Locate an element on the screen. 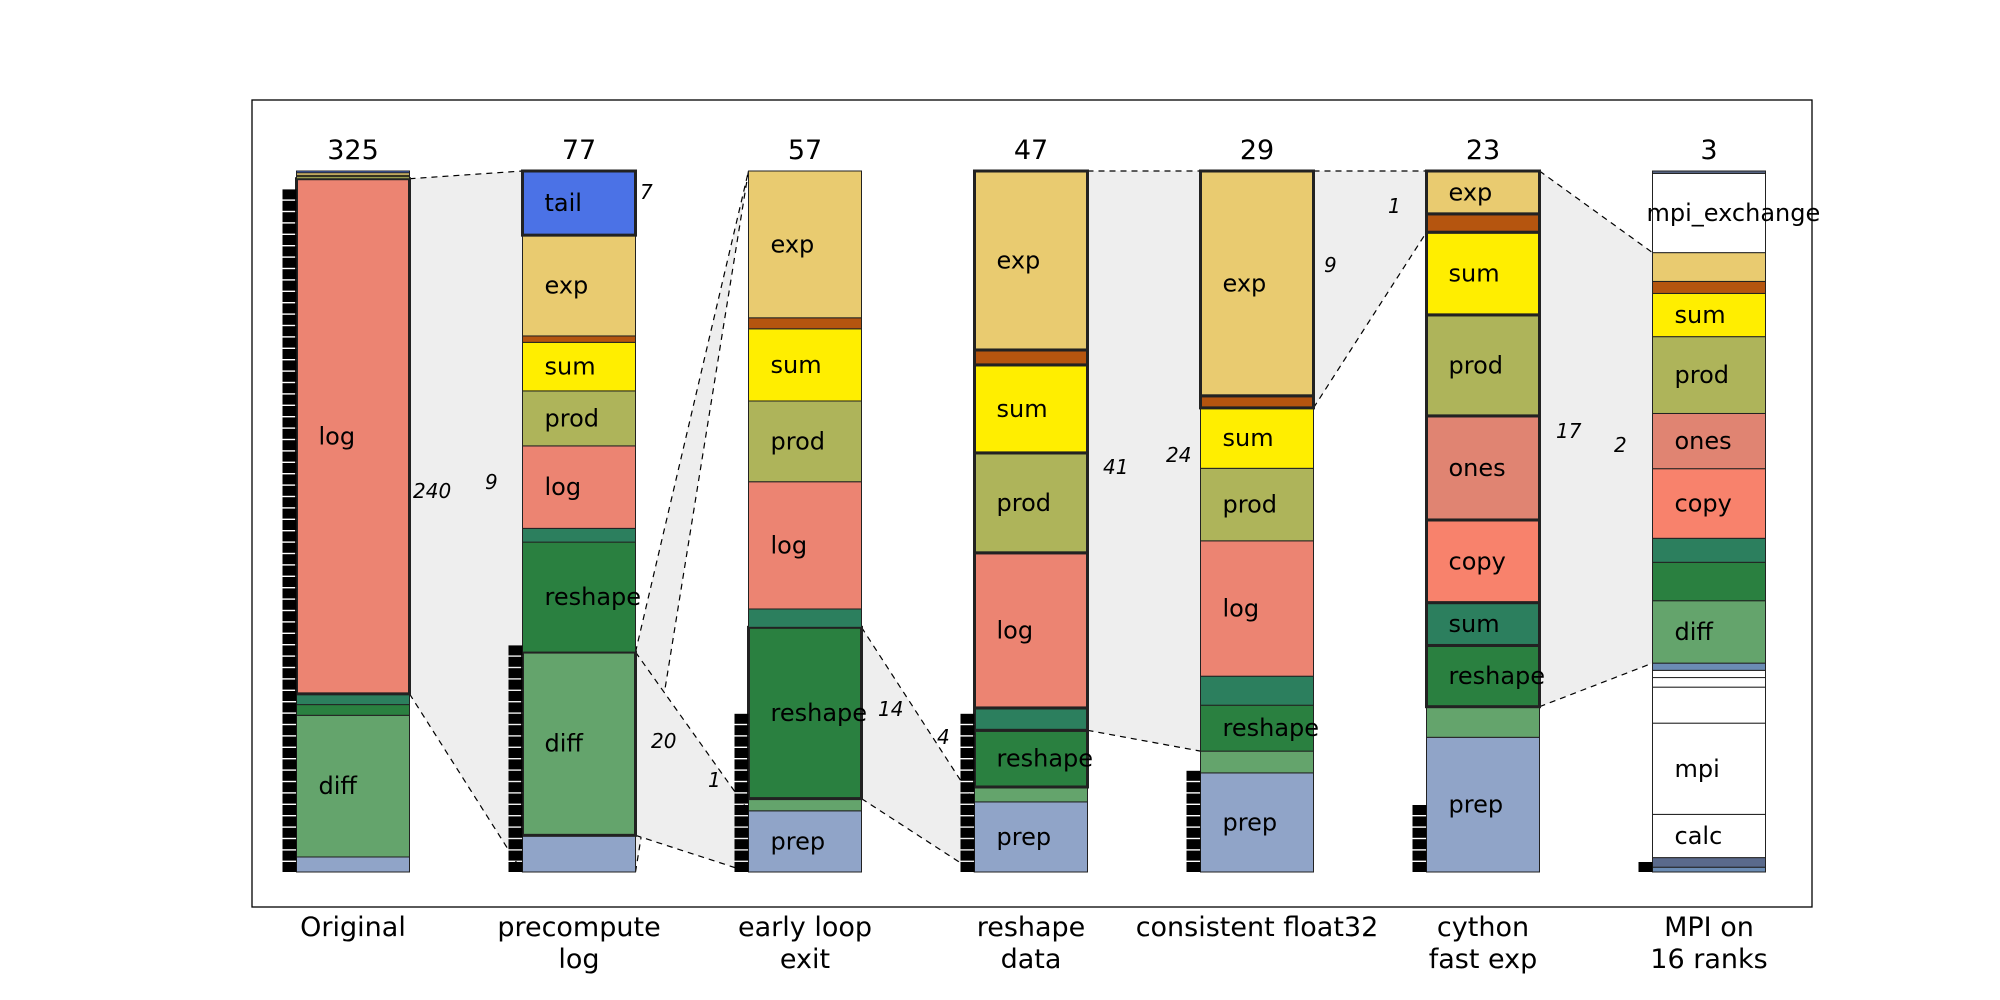 The image size is (2000, 1000). annotation: 41 is located at coordinates (1115, 467).